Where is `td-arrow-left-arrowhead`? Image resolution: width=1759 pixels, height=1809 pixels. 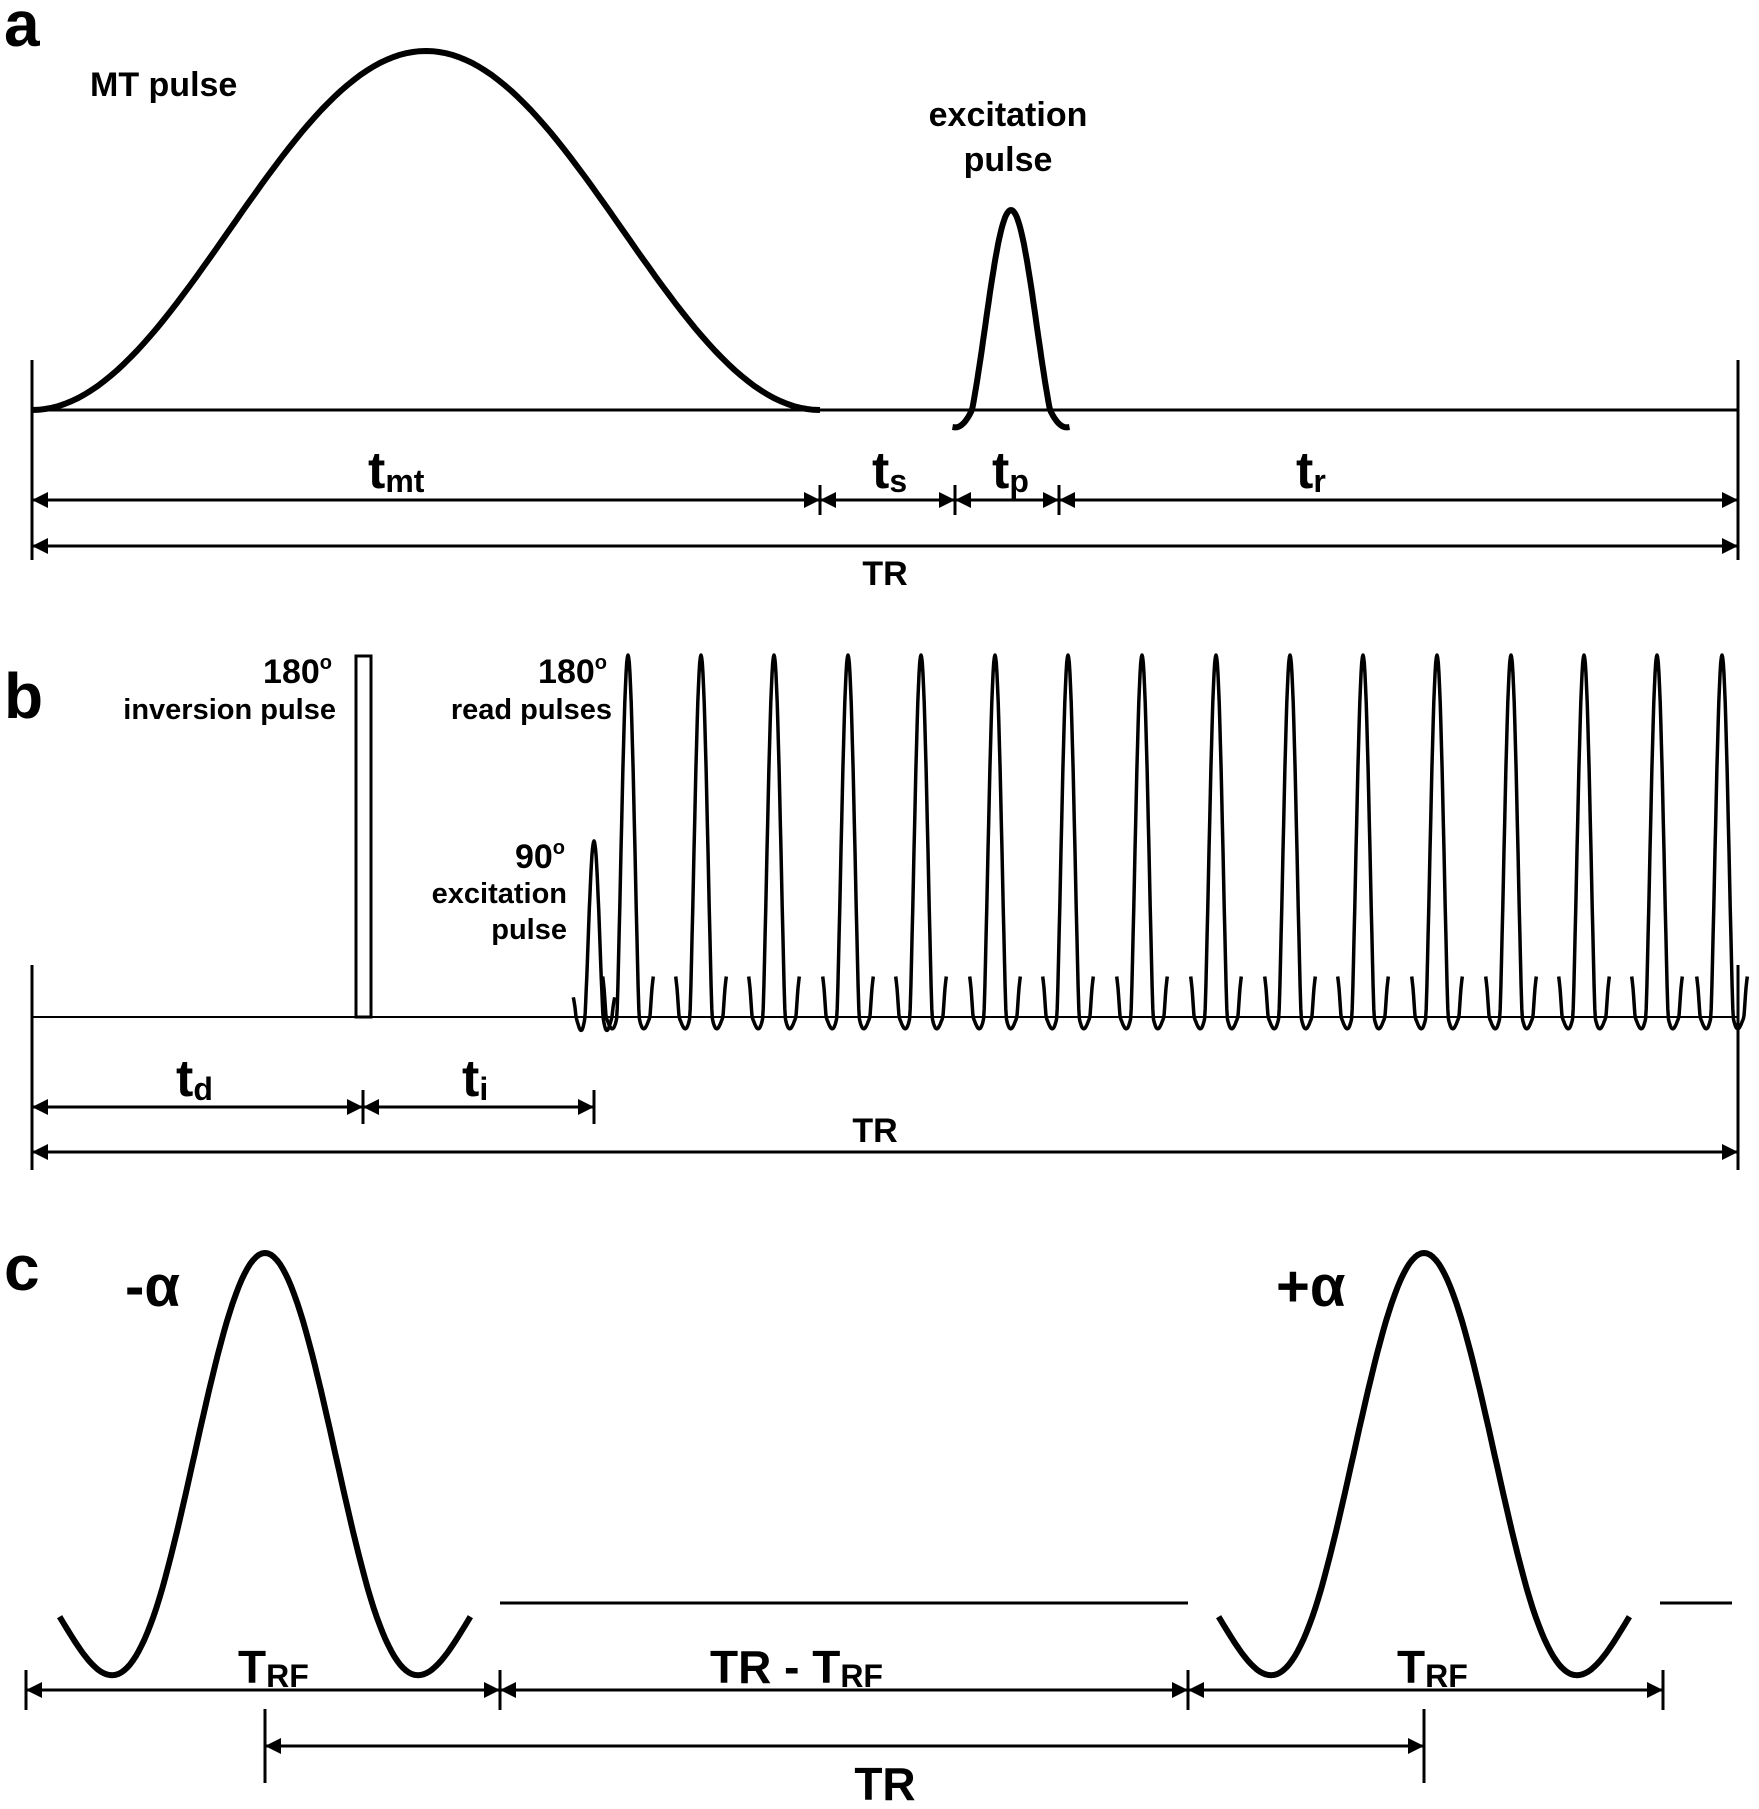 td-arrow-left-arrowhead is located at coordinates (40, 1107).